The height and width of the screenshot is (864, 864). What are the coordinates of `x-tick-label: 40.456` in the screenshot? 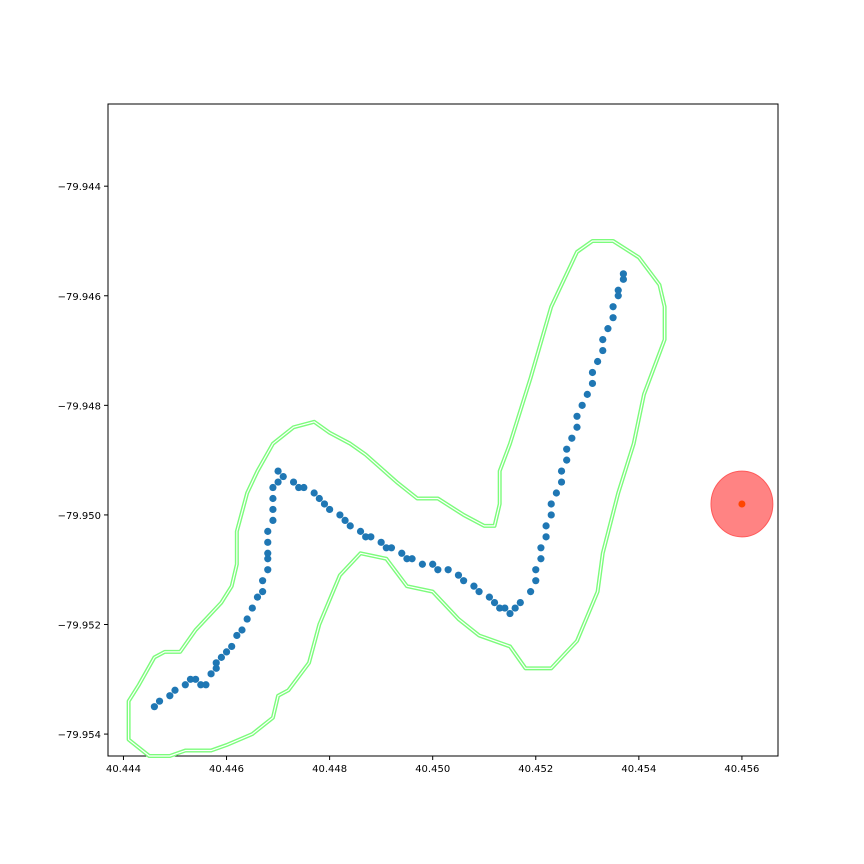 It's located at (741, 769).